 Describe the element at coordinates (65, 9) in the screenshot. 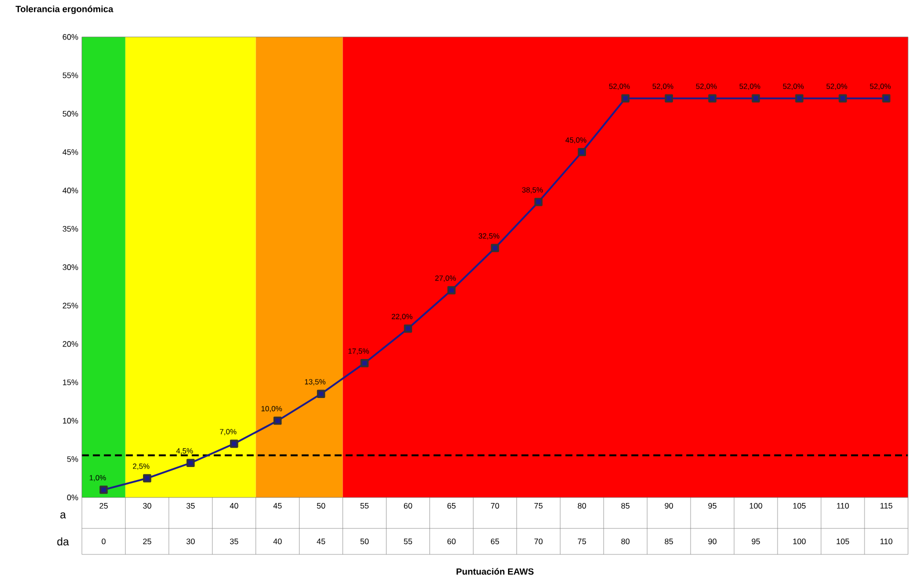

I see `text: Tolerancia ergonómica` at that location.